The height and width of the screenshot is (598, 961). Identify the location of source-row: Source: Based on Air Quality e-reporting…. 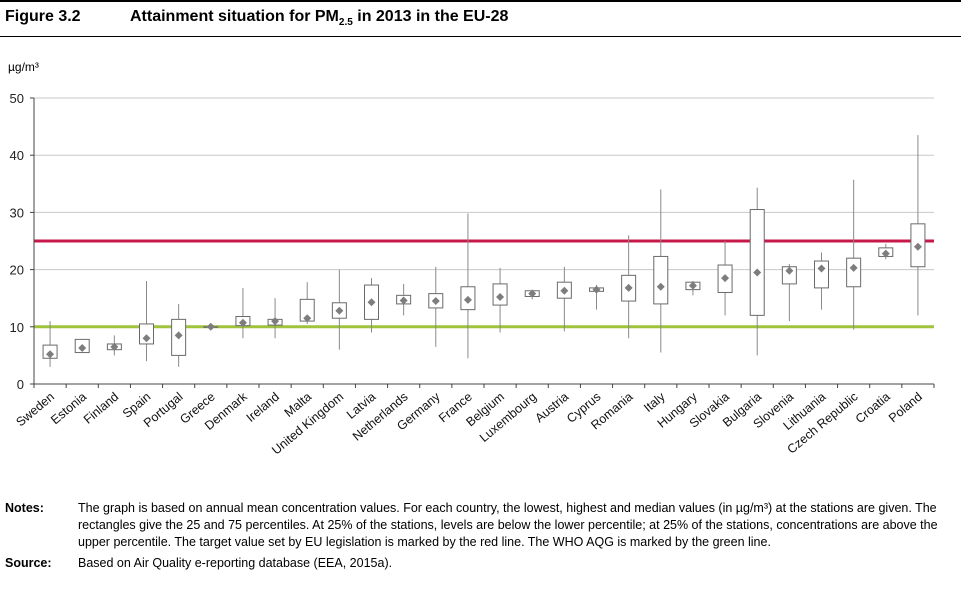
(480, 563).